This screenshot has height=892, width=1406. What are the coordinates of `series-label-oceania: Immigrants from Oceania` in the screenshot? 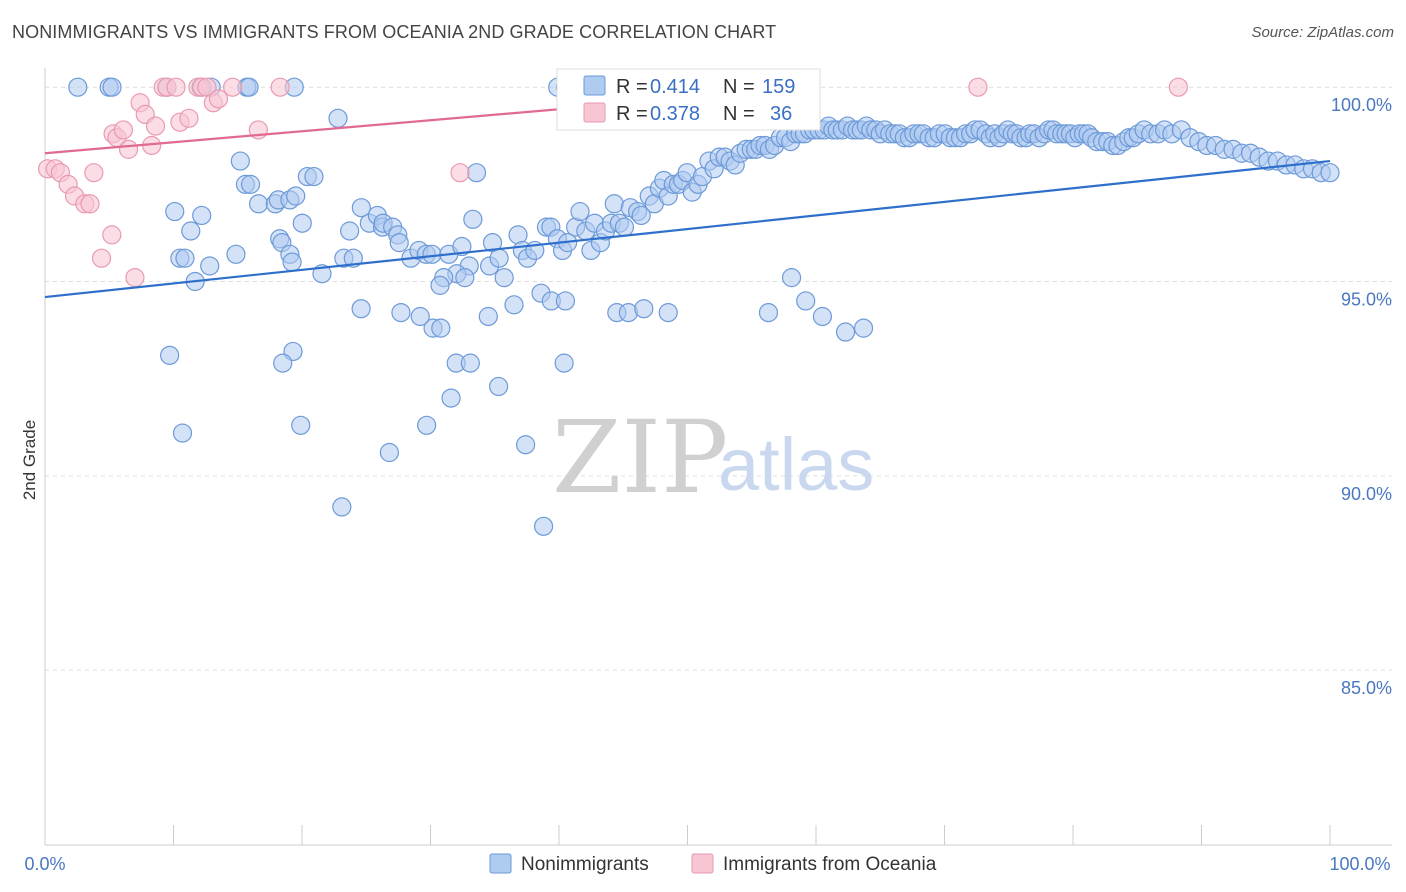 It's located at (830, 864).